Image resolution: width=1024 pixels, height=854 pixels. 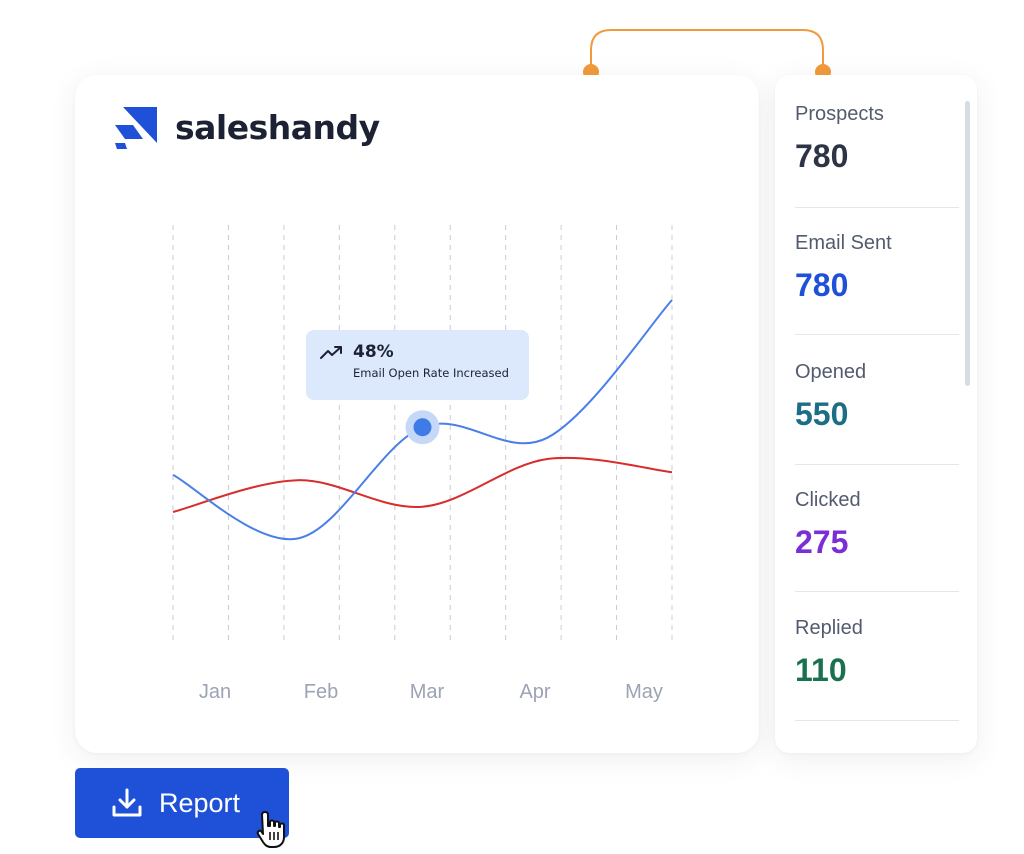 What do you see at coordinates (417, 365) in the screenshot?
I see `chart-tooltip: 48% Email Open Rate Increased` at bounding box center [417, 365].